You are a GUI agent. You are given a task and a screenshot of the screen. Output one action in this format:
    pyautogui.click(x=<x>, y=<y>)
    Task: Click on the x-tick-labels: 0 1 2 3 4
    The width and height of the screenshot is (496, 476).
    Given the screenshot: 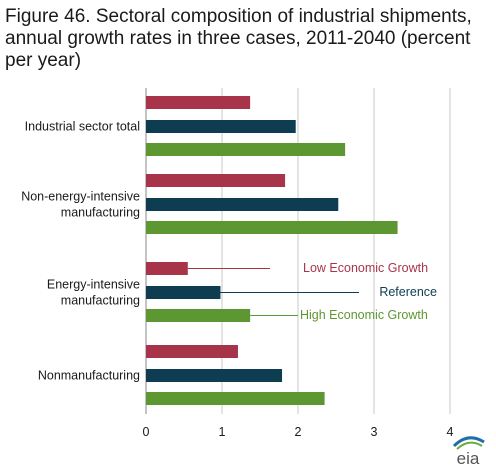 What is the action you would take?
    pyautogui.click(x=298, y=432)
    